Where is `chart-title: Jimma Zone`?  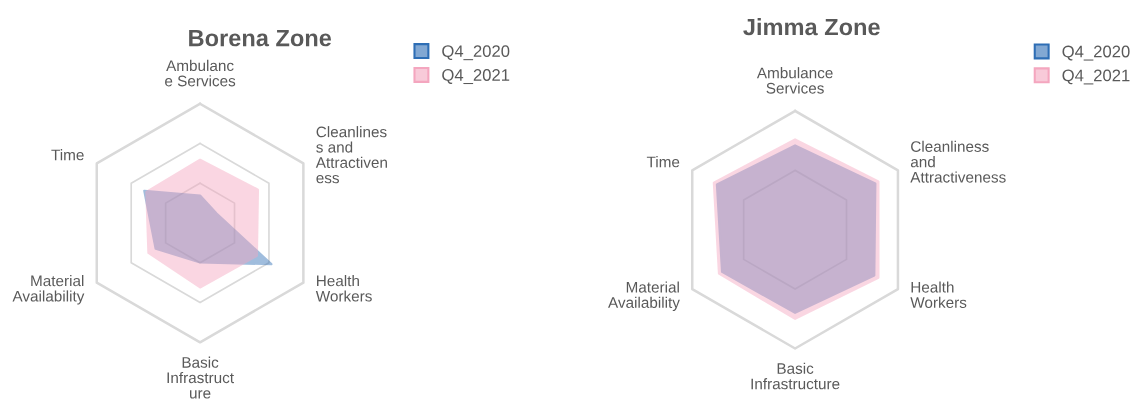
chart-title: Jimma Zone is located at coordinates (811, 27).